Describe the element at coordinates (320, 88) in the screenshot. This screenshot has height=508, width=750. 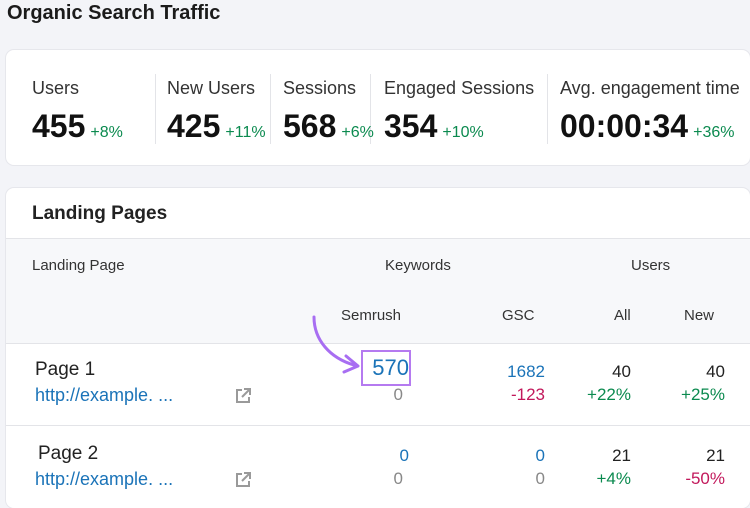
I see `metric-label: Sessions` at that location.